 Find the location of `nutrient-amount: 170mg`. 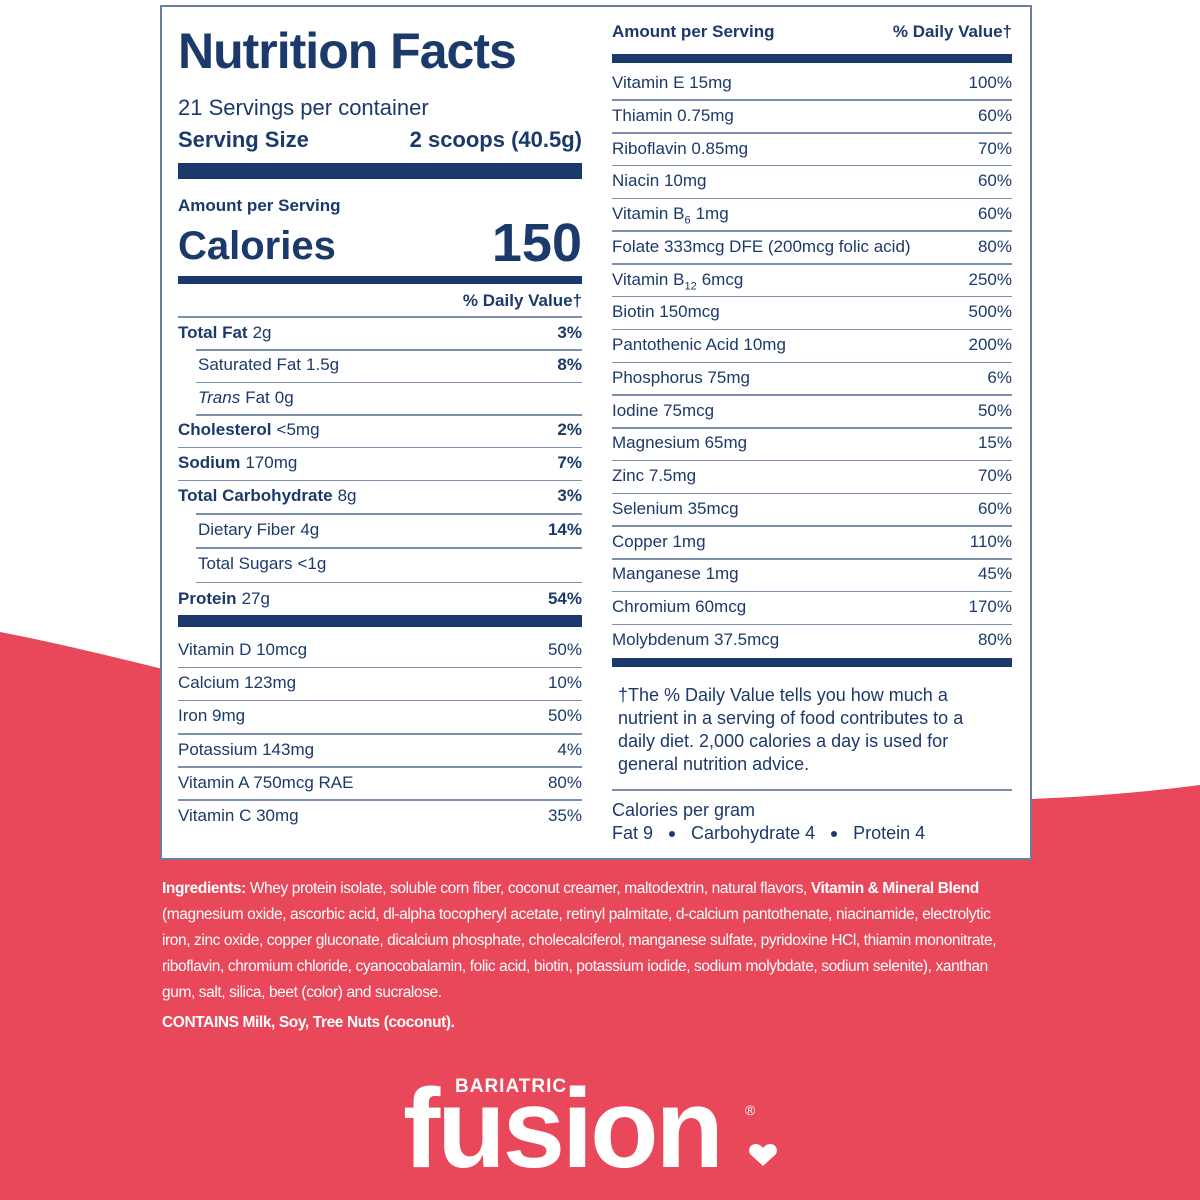

nutrient-amount: 170mg is located at coordinates (271, 462).